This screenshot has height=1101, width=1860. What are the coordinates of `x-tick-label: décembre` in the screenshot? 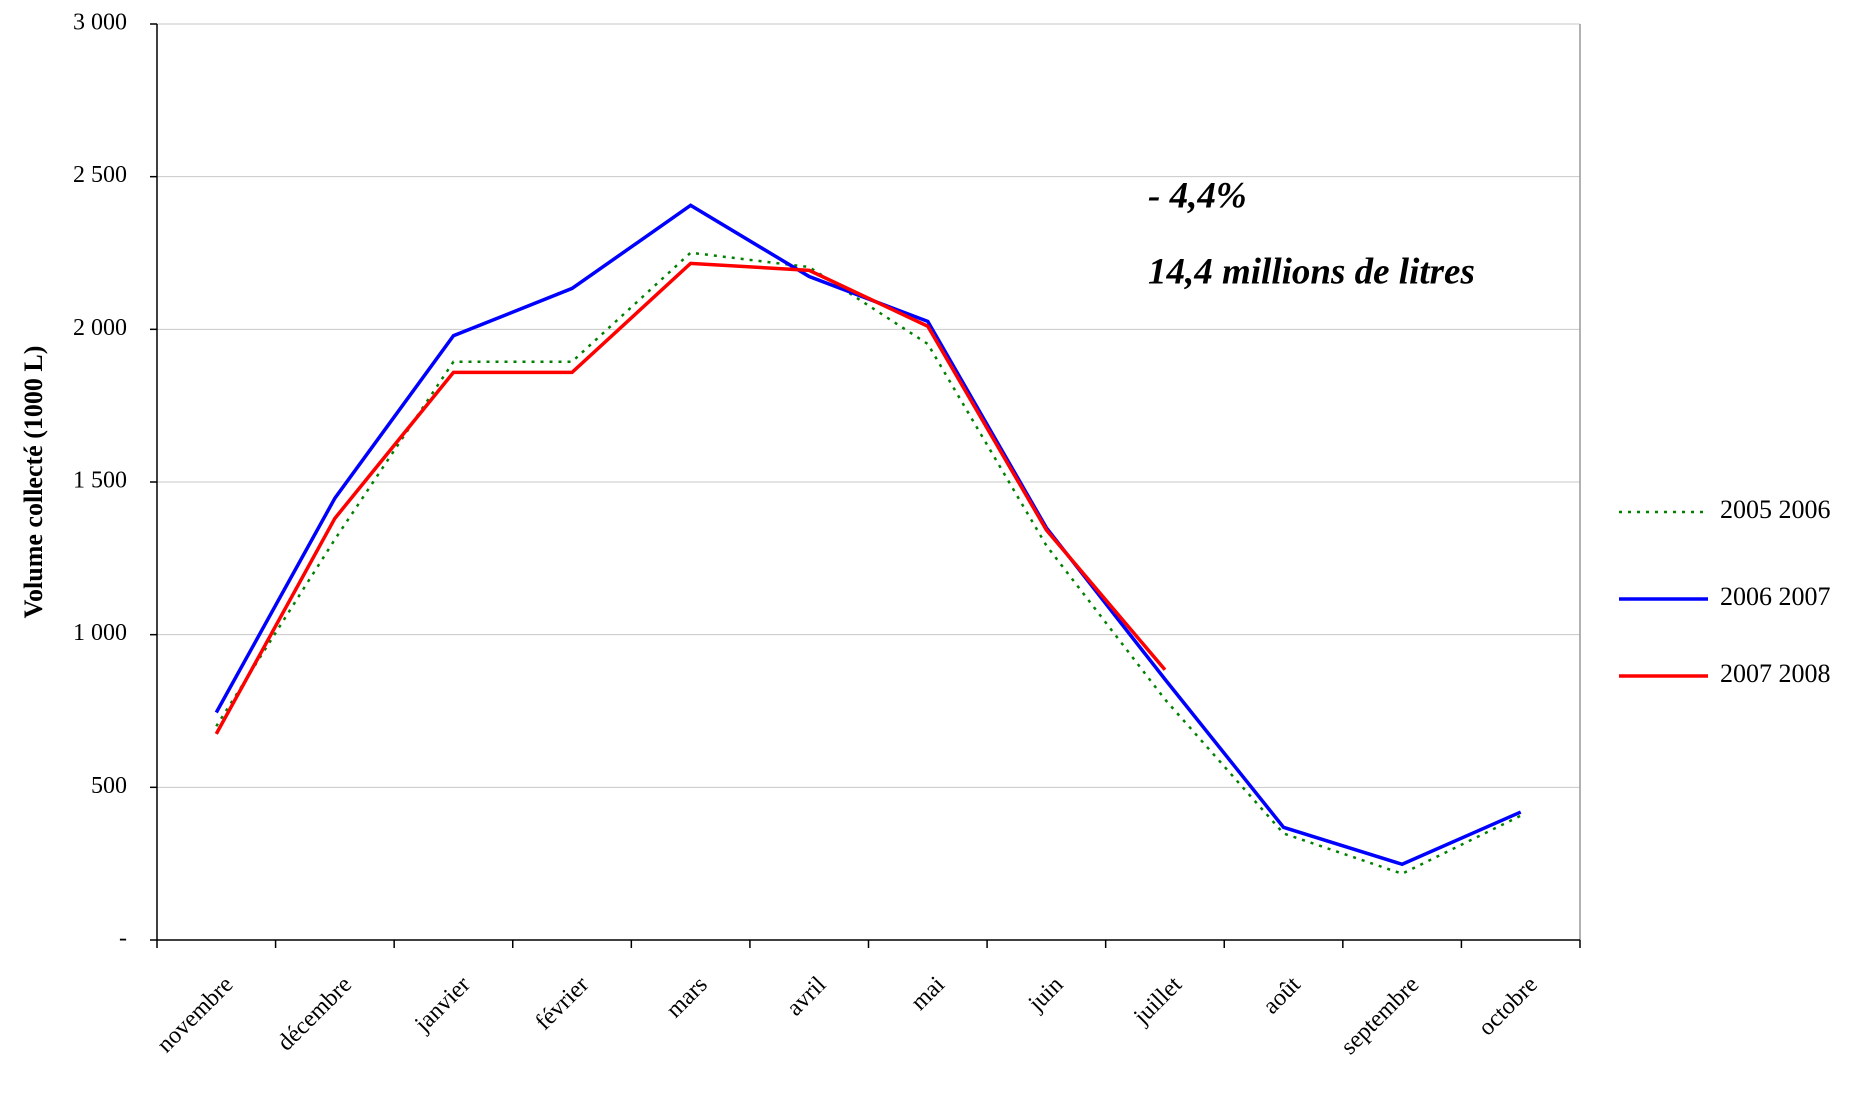 It's located at (315, 1014).